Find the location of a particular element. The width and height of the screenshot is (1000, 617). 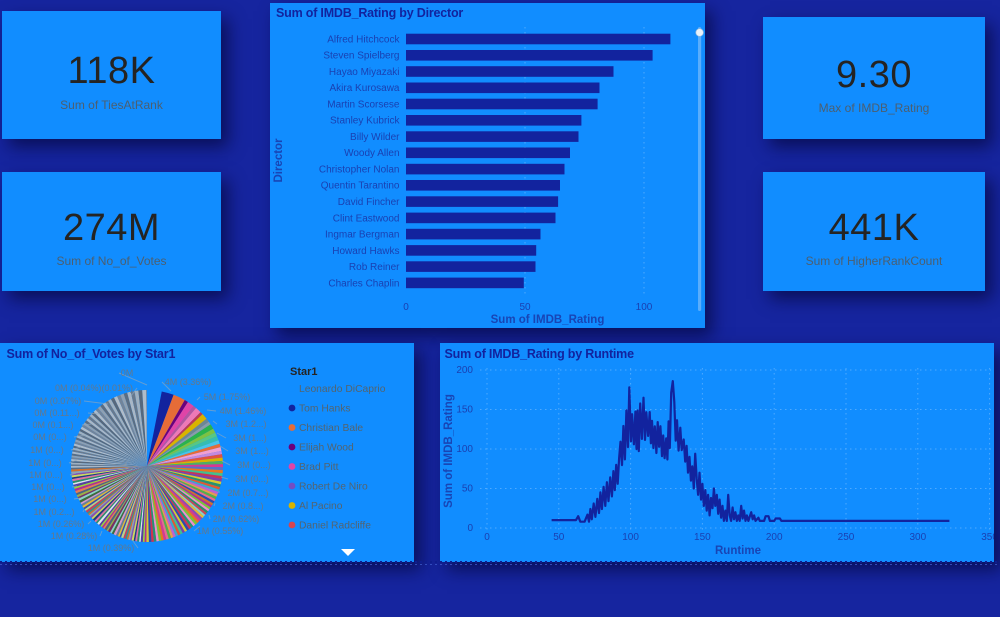

svg-text: 3M (1.2...) is located at coordinates (245, 424).